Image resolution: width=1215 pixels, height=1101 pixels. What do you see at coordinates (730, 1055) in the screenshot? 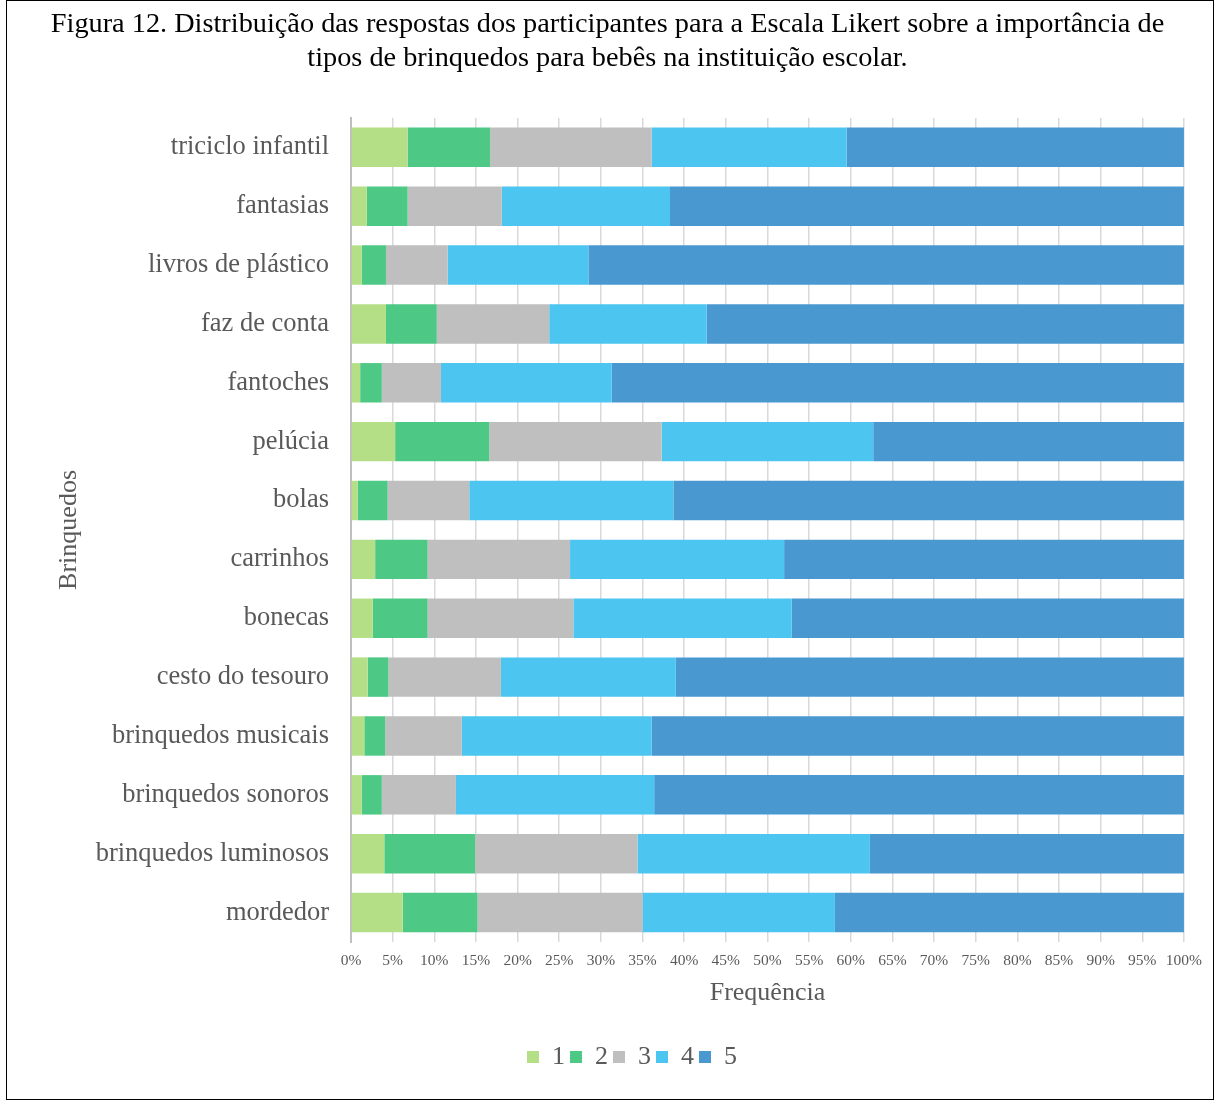
I see `legend-label: 5` at bounding box center [730, 1055].